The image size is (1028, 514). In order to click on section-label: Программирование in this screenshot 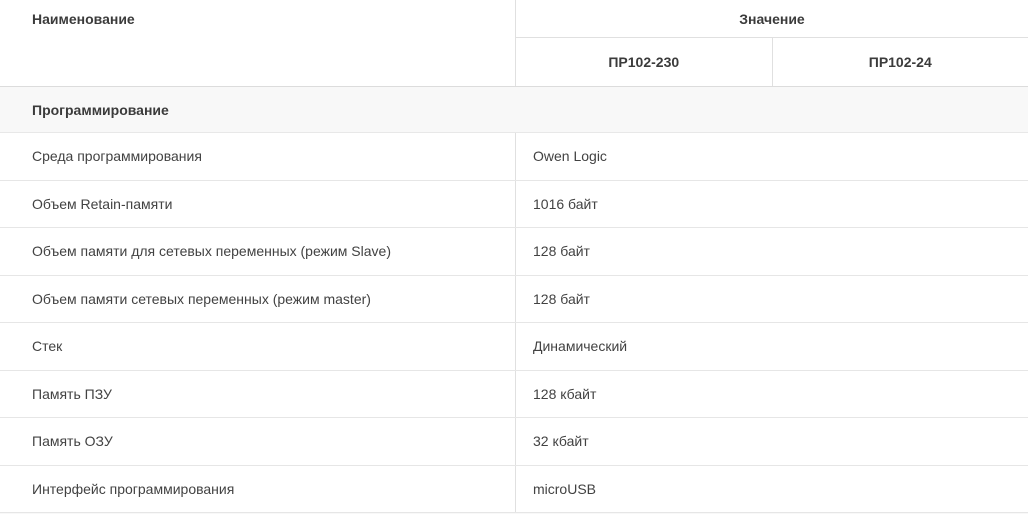, I will do `click(100, 109)`.